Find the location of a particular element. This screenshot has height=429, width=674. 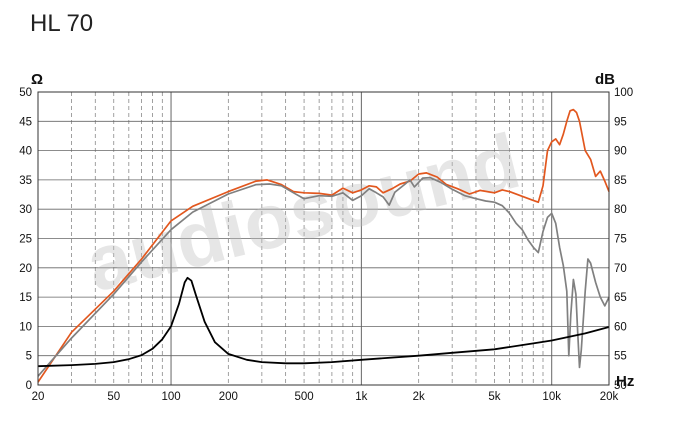

x-unit: Hz is located at coordinates (625, 381).